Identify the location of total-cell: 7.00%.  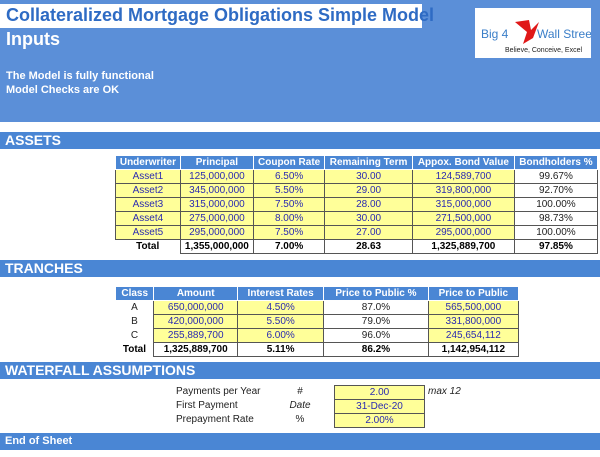
(289, 246).